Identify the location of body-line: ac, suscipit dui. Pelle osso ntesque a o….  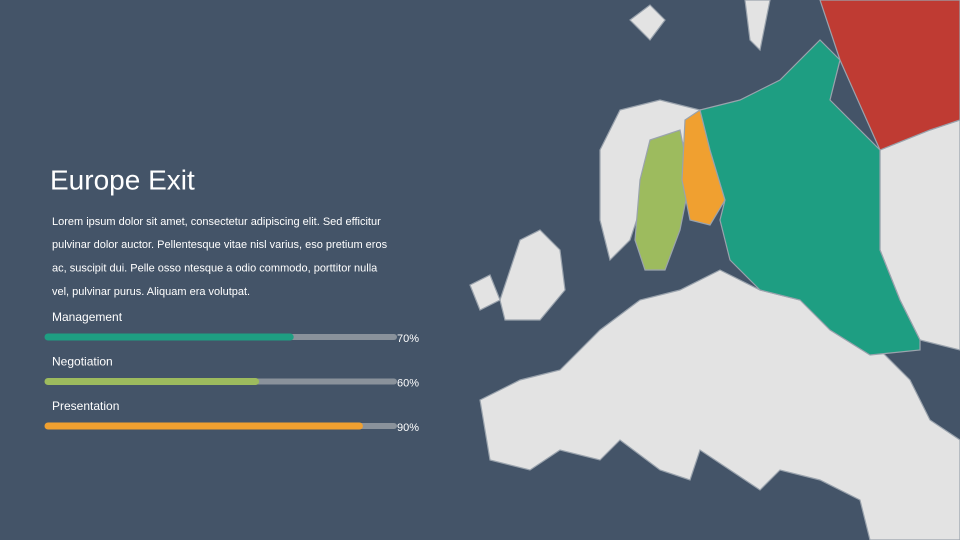
(215, 269).